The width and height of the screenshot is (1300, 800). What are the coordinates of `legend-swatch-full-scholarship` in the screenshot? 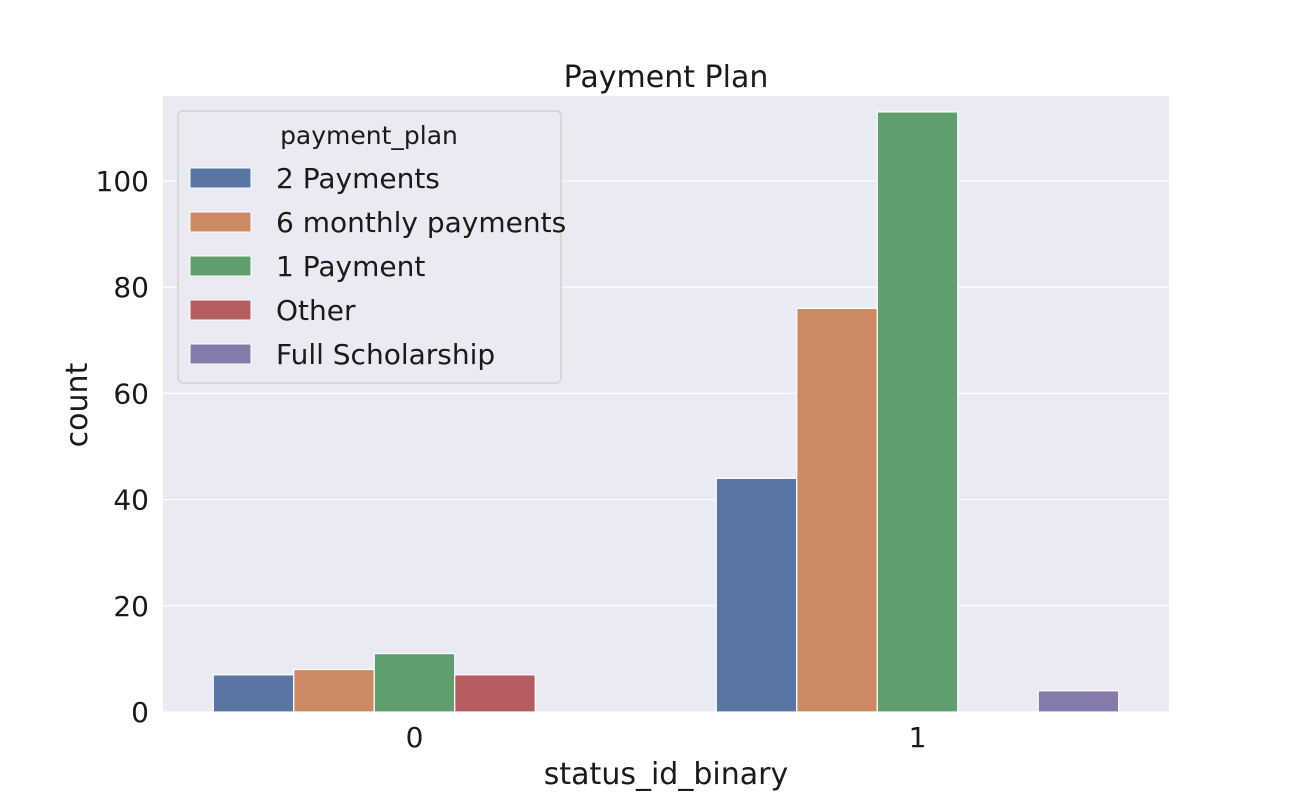 It's located at (220, 354).